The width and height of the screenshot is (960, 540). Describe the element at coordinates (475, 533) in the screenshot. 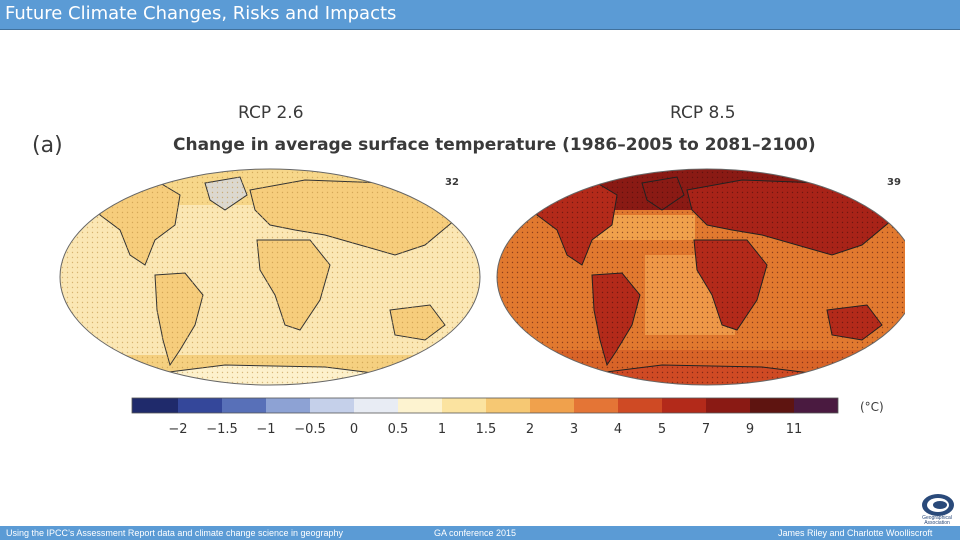

I see `footer-center: GA conference 2015` at that location.